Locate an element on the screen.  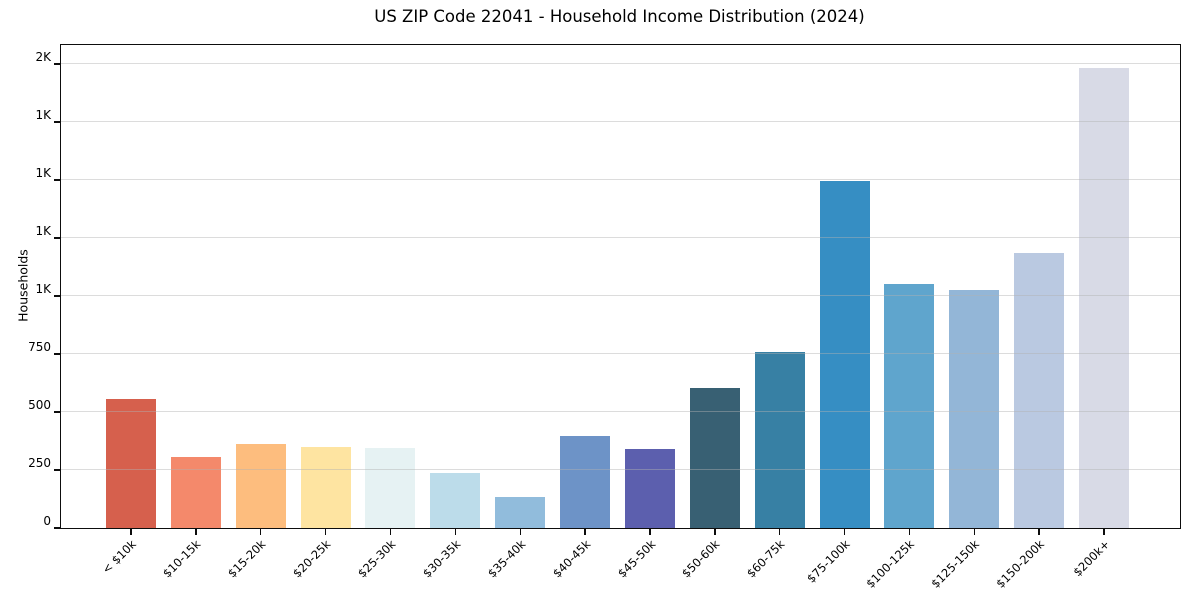
x-tick-label: $35-40k is located at coordinates (506, 559).